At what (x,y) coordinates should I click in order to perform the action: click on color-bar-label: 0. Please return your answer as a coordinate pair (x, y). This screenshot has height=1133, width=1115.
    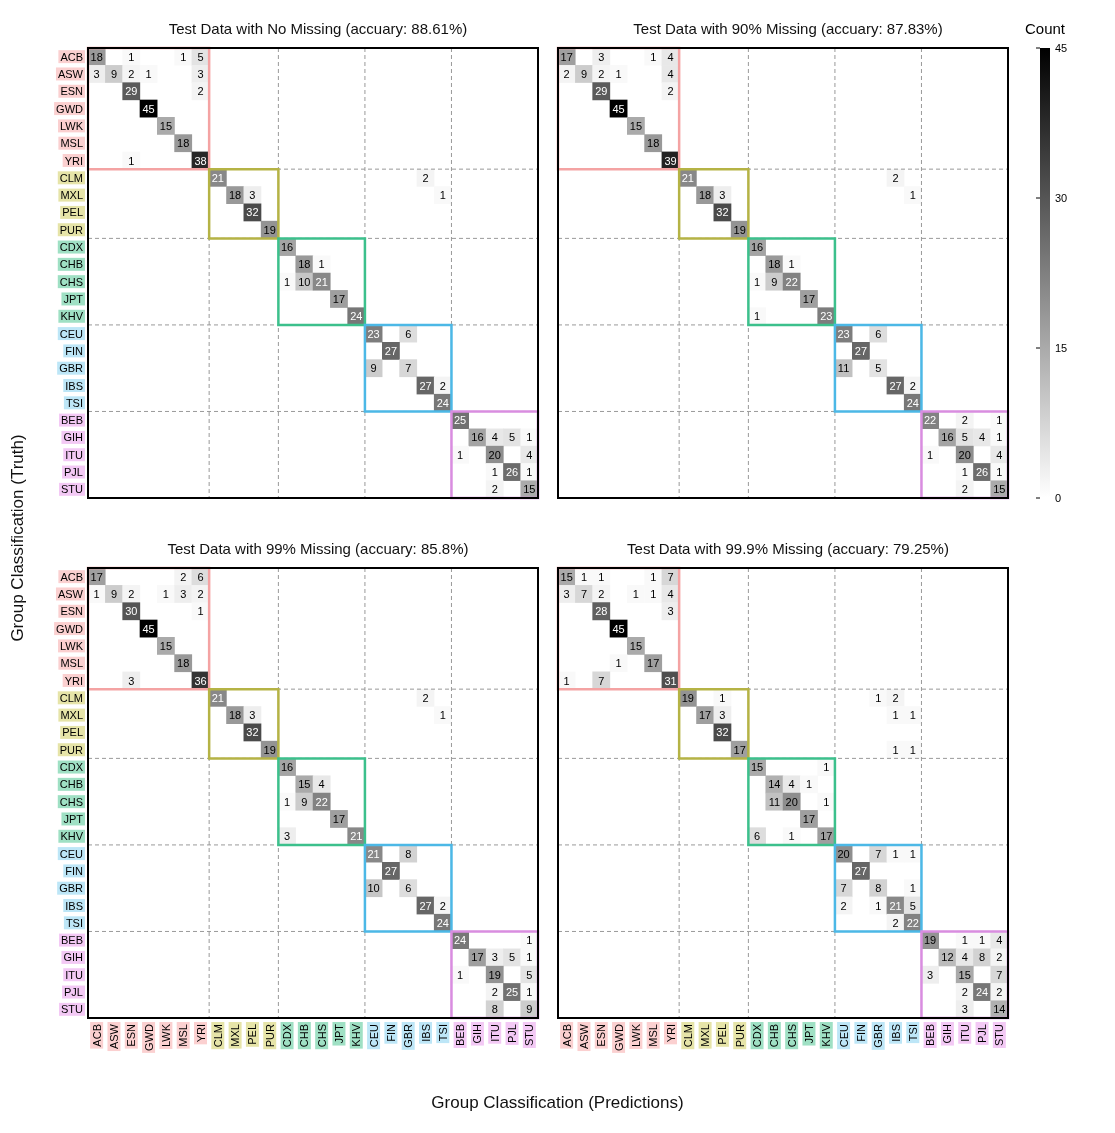
    Looking at the image, I should click on (1058, 498).